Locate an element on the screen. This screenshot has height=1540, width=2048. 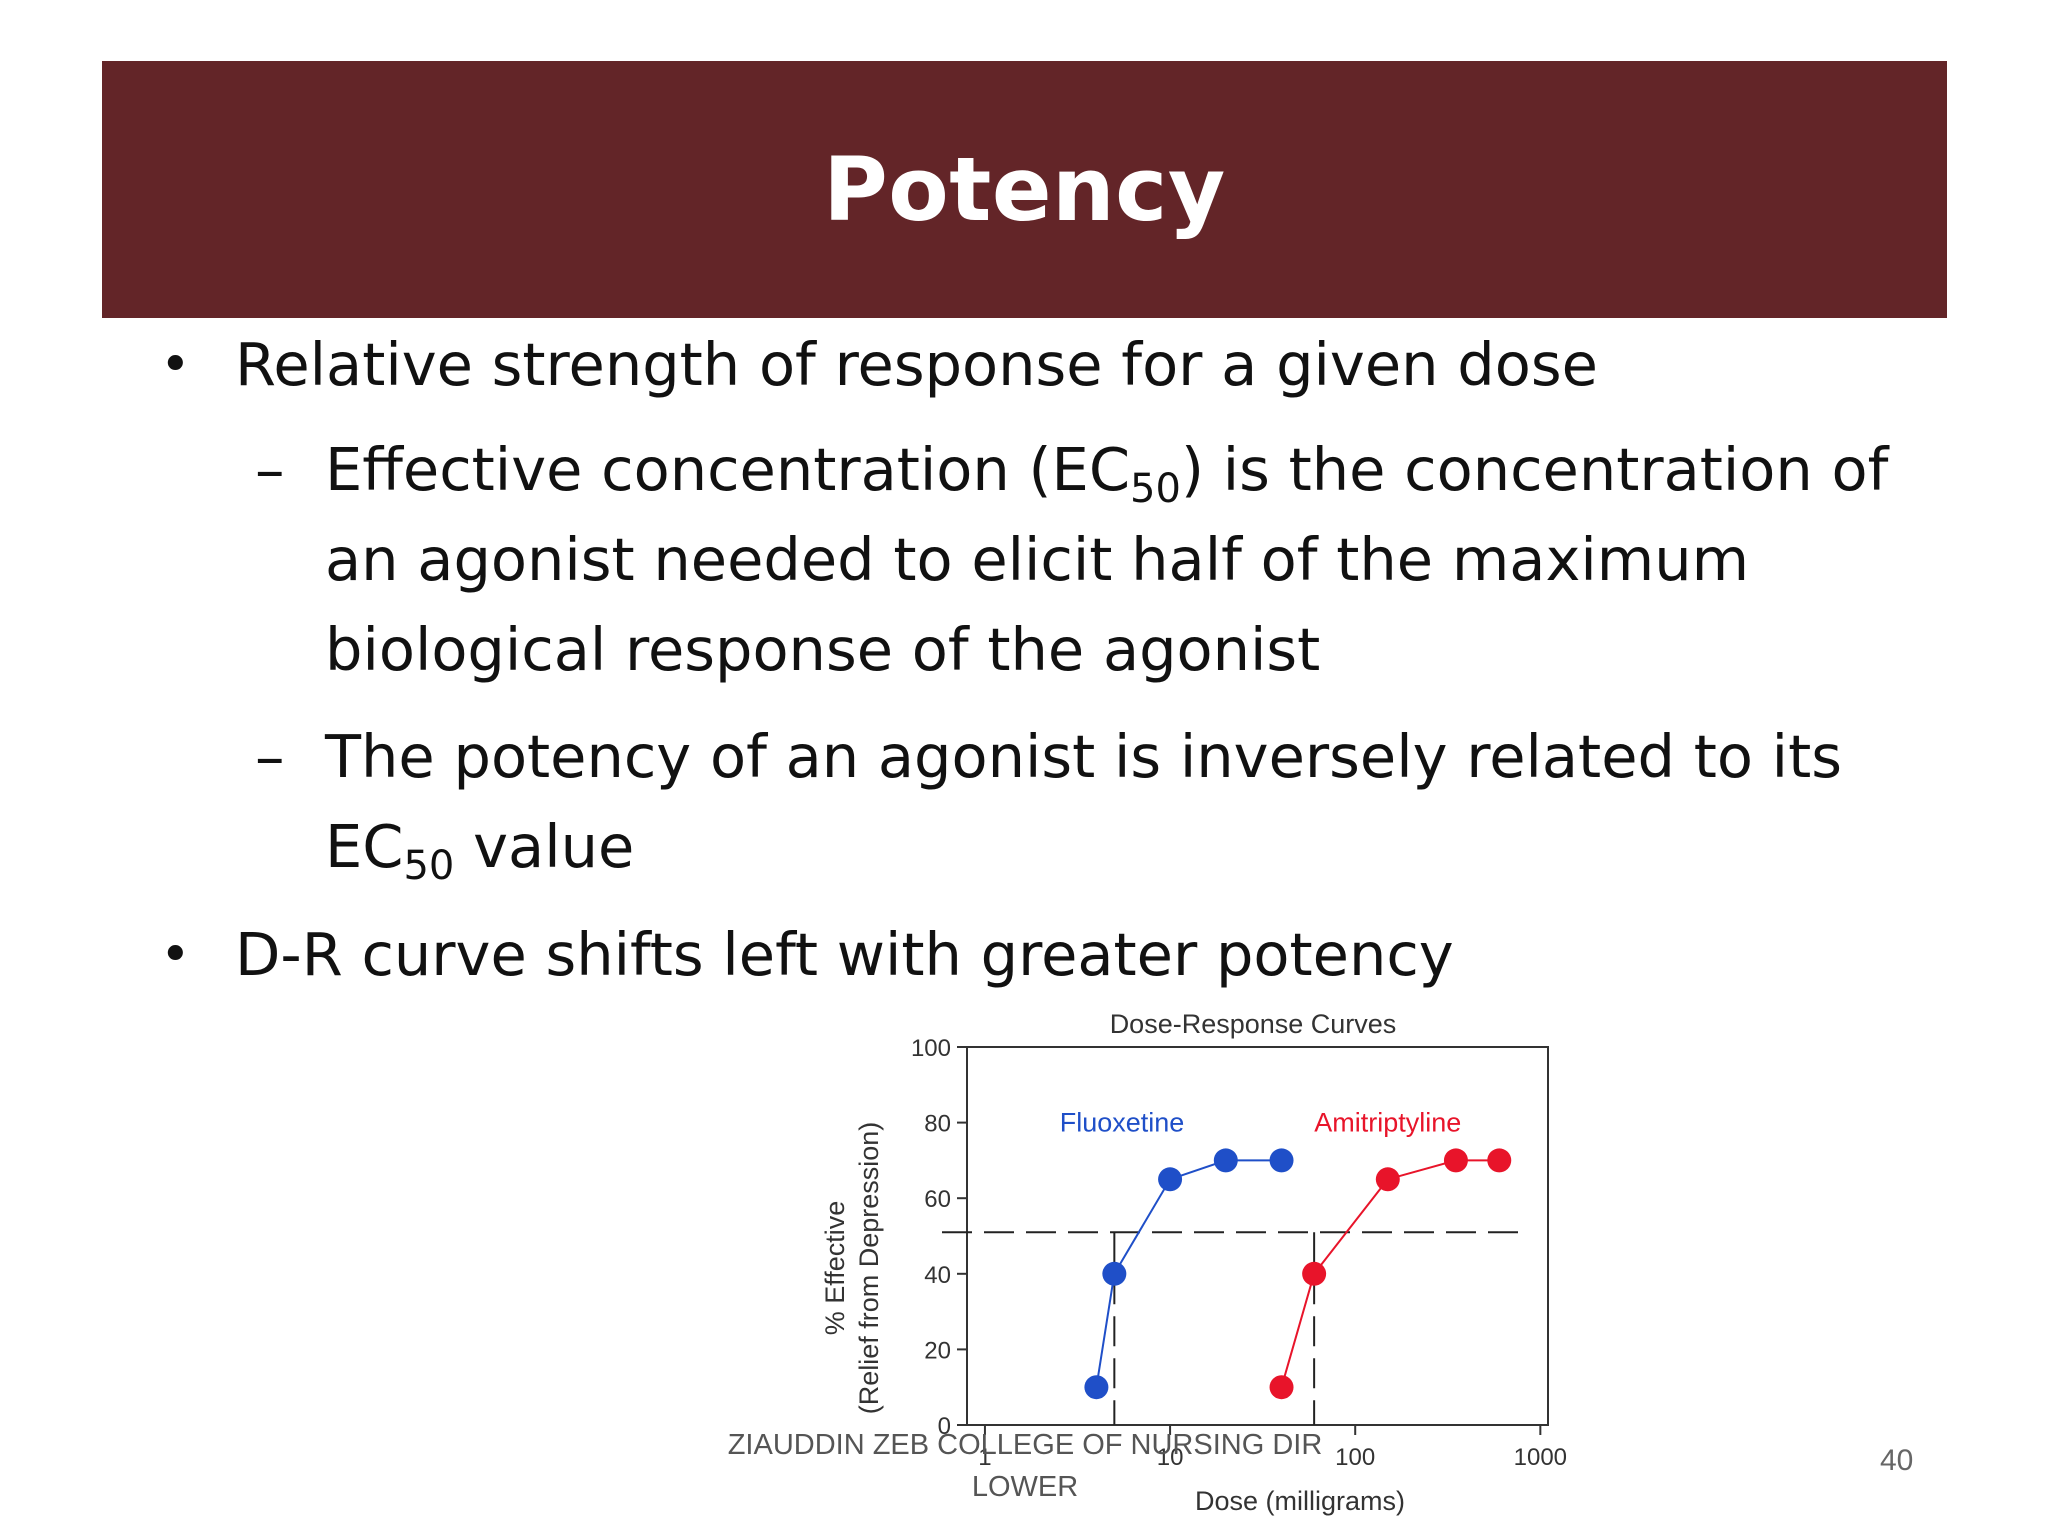
page-number: 40 is located at coordinates (1897, 1460).